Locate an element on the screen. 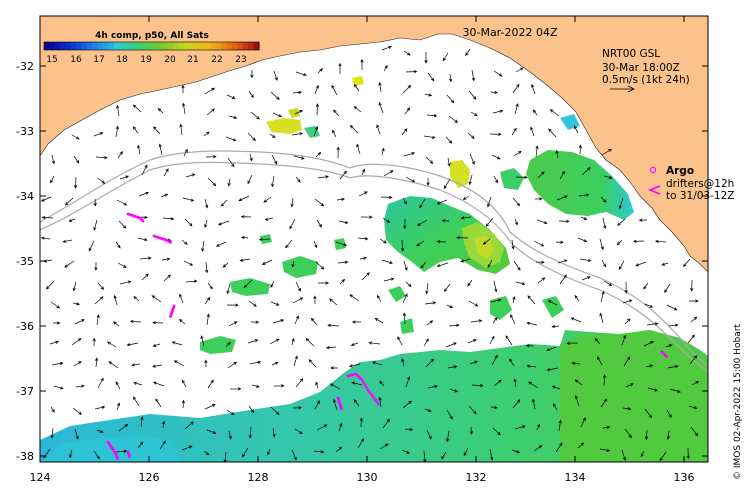 The image size is (750, 496). scale-arrow-head is located at coordinates (631, 89).